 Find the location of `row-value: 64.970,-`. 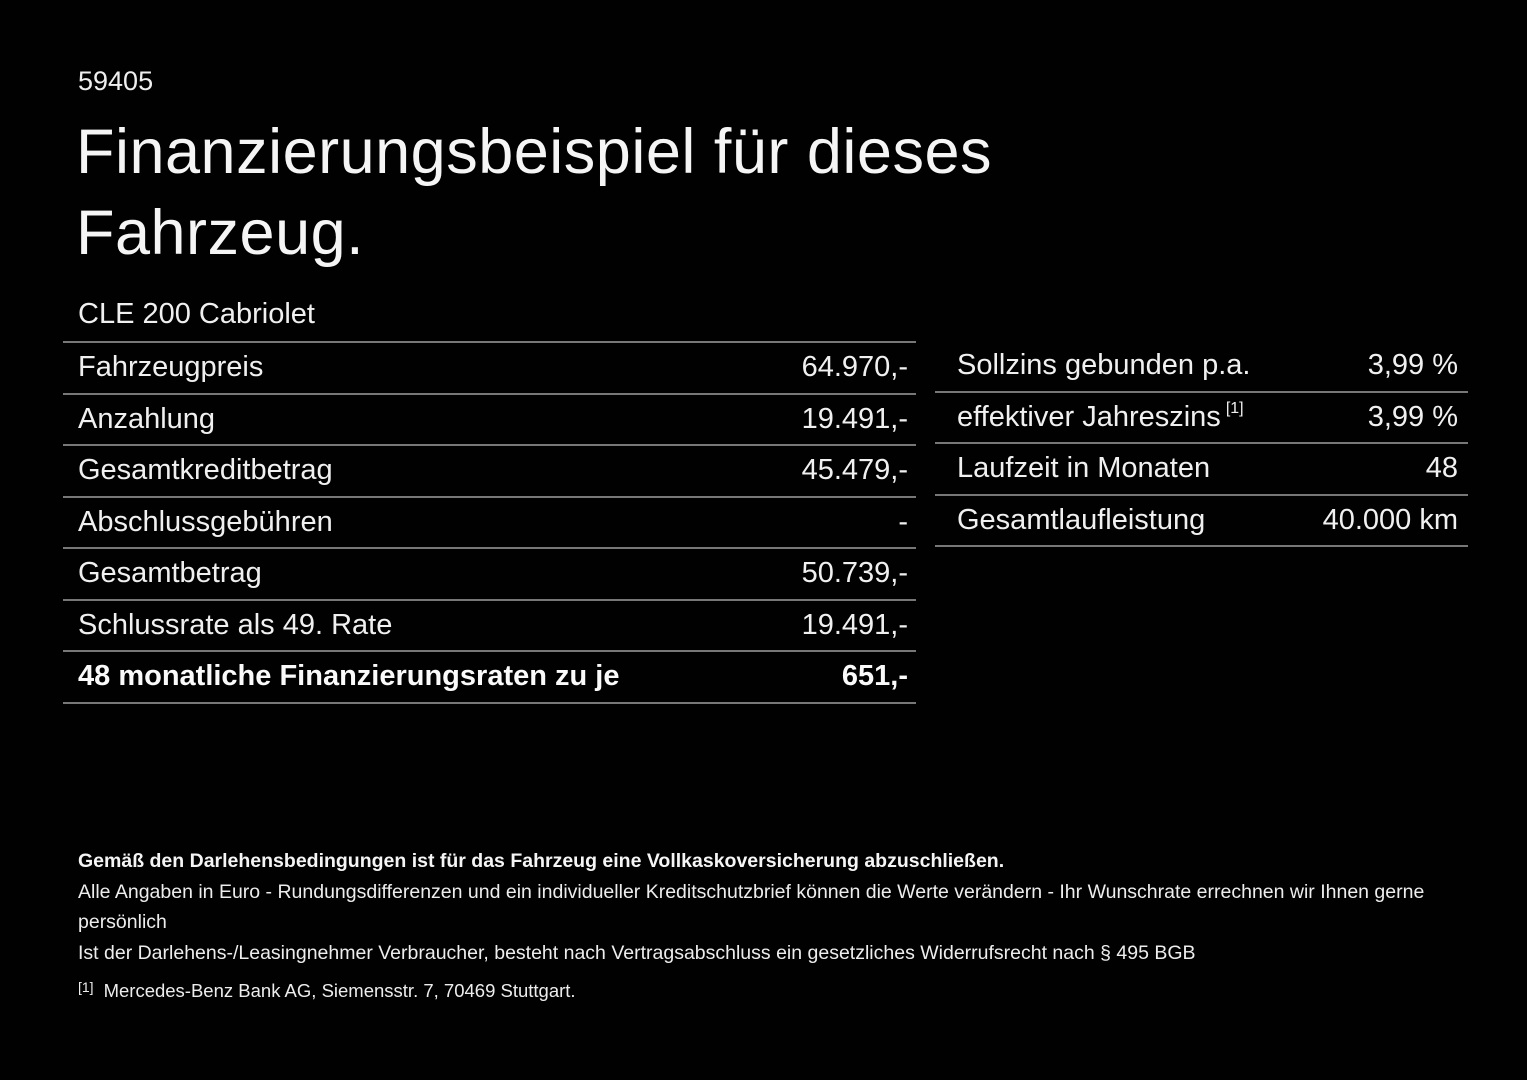

row-value: 64.970,- is located at coordinates (854, 367).